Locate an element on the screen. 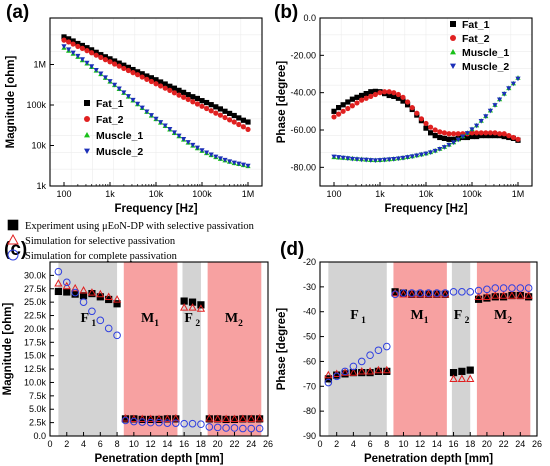 This screenshot has height=466, width=550. x-tick-label: 14 is located at coordinates (167, 444).